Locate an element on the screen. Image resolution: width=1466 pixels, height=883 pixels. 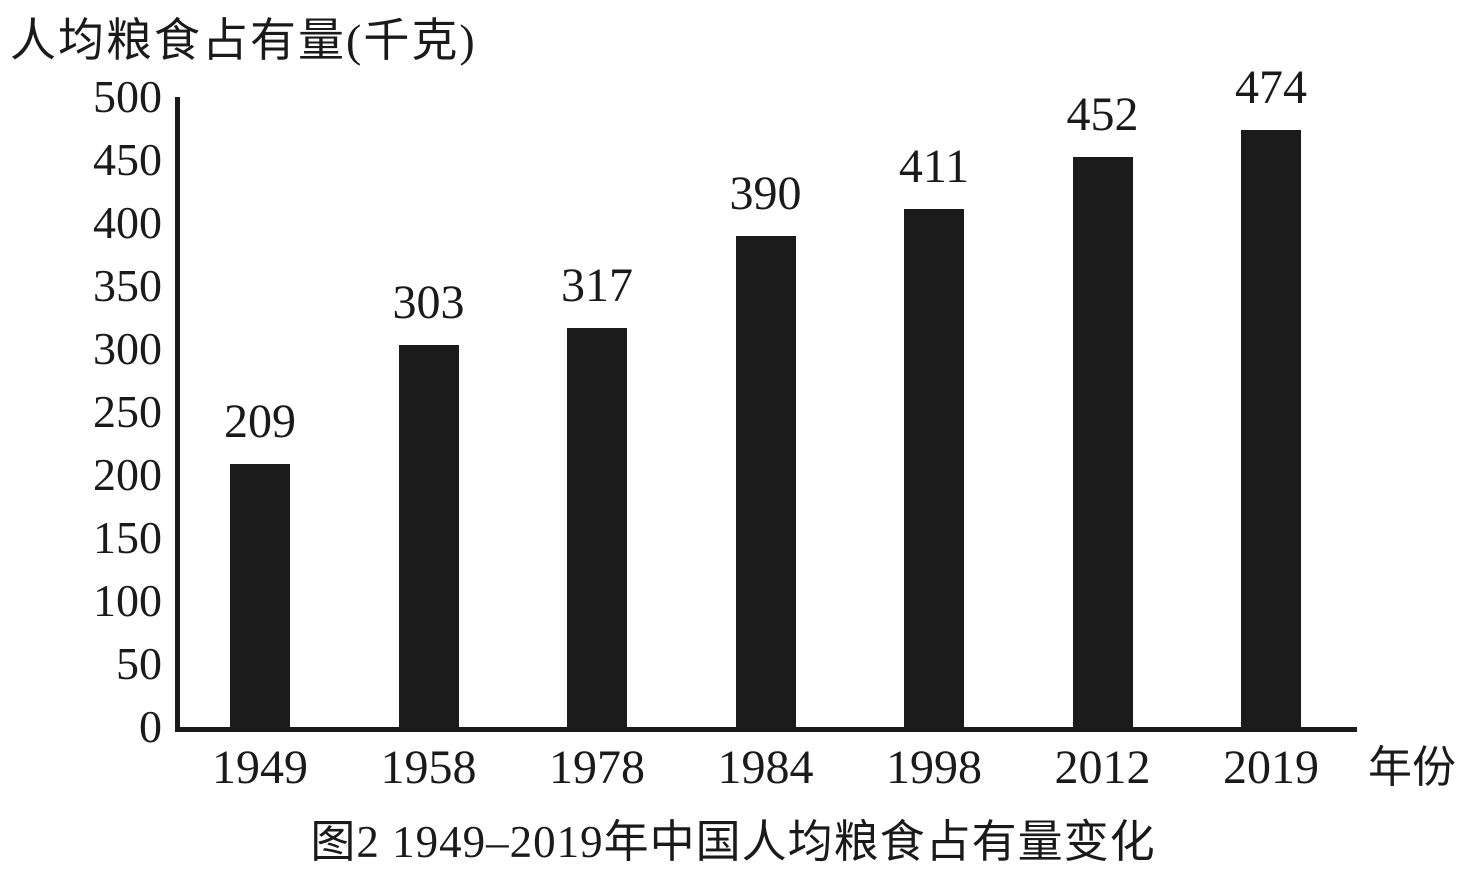
y-tick-label: 100 is located at coordinates (127, 600).